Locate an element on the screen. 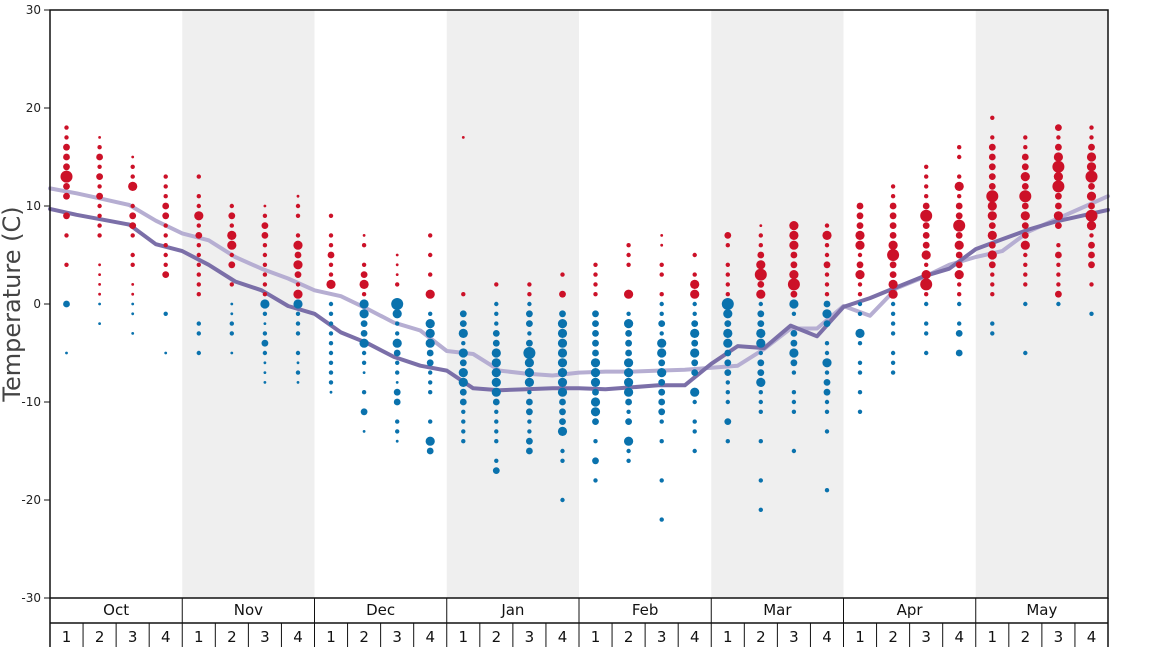 The height and width of the screenshot is (648, 1168). week-label: 1 is located at coordinates (728, 637).